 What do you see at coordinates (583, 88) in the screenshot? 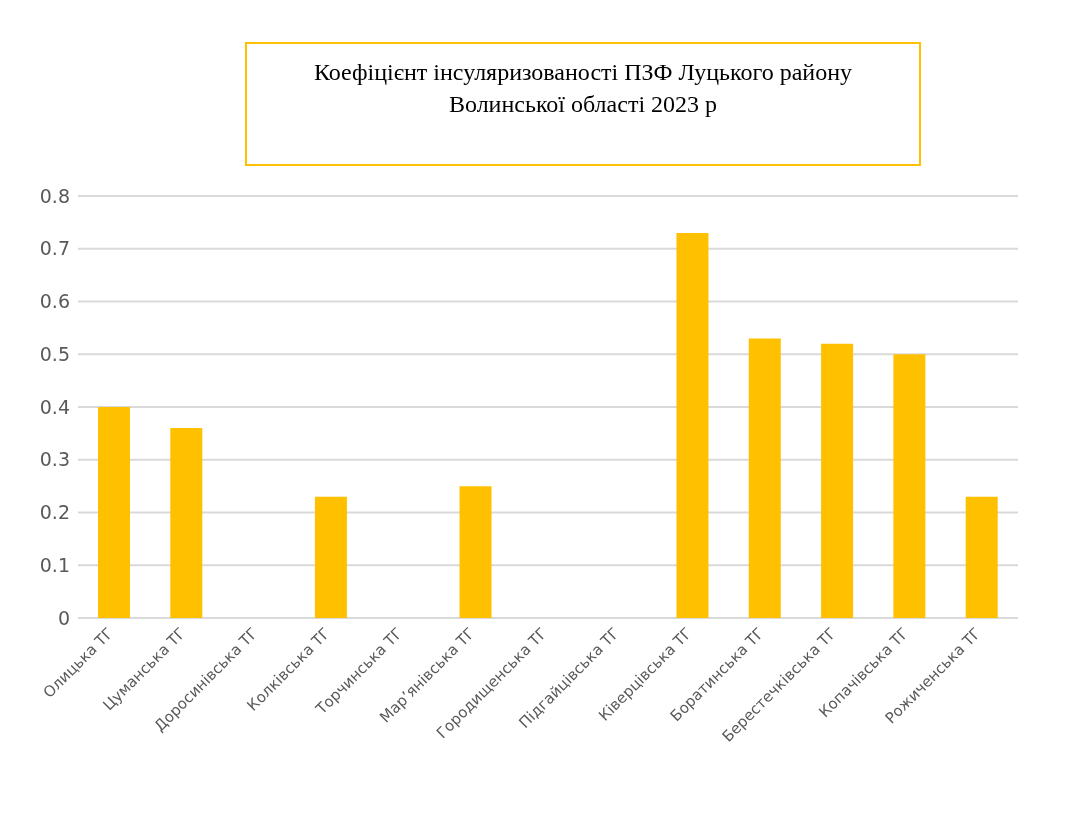
I see `chart-title: Коефіцієнт інсуляризованості ПЗФ Луцького району Волинської області 2023 р` at bounding box center [583, 88].